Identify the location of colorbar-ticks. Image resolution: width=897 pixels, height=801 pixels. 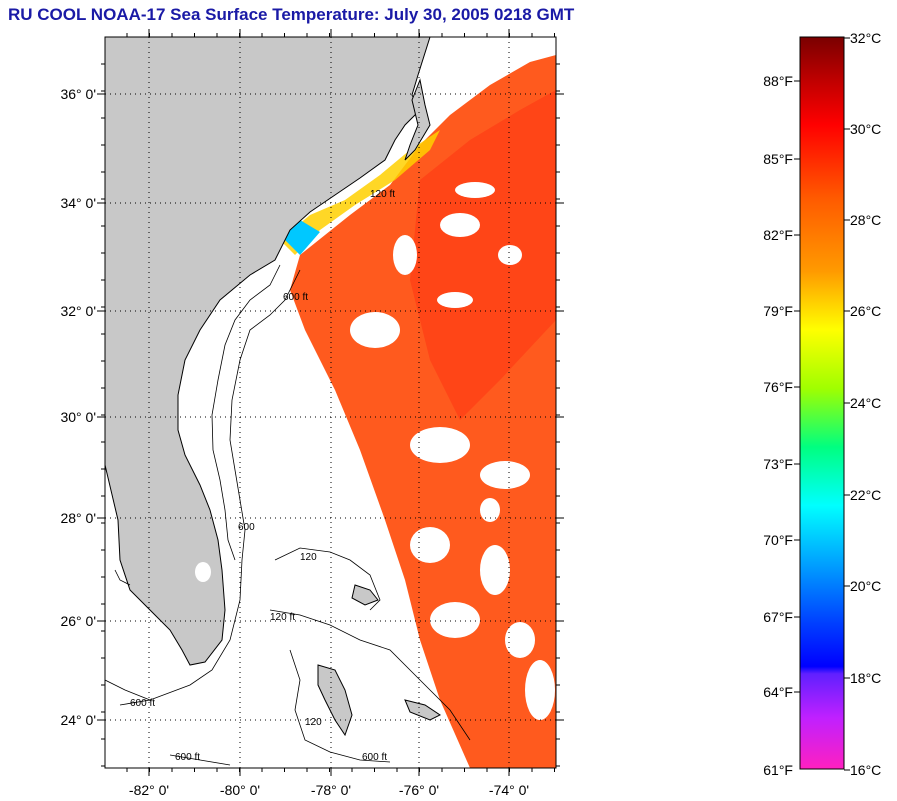
(822, 404).